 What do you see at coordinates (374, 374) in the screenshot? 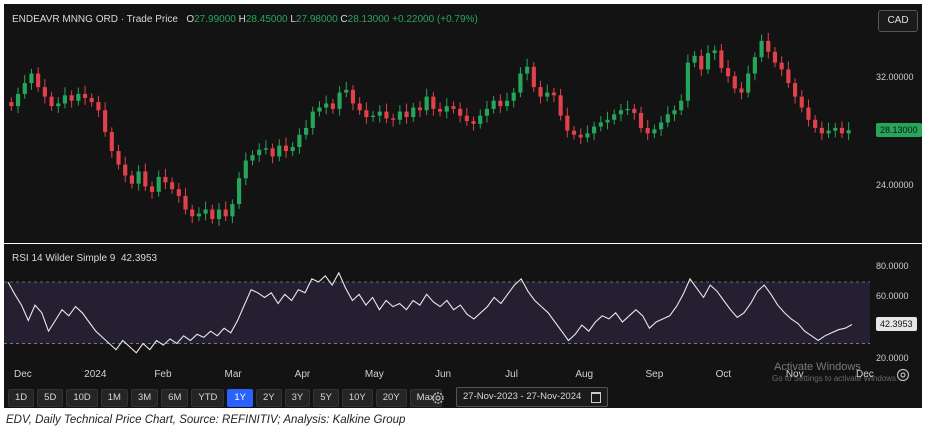
I see `x-tick-label: May` at bounding box center [374, 374].